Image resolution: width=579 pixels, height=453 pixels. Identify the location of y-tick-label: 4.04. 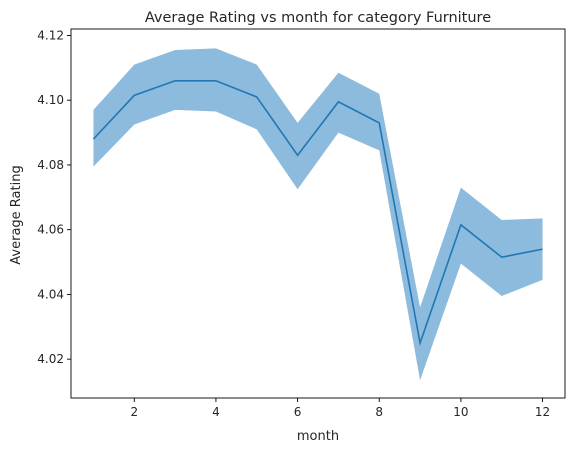
(50, 294).